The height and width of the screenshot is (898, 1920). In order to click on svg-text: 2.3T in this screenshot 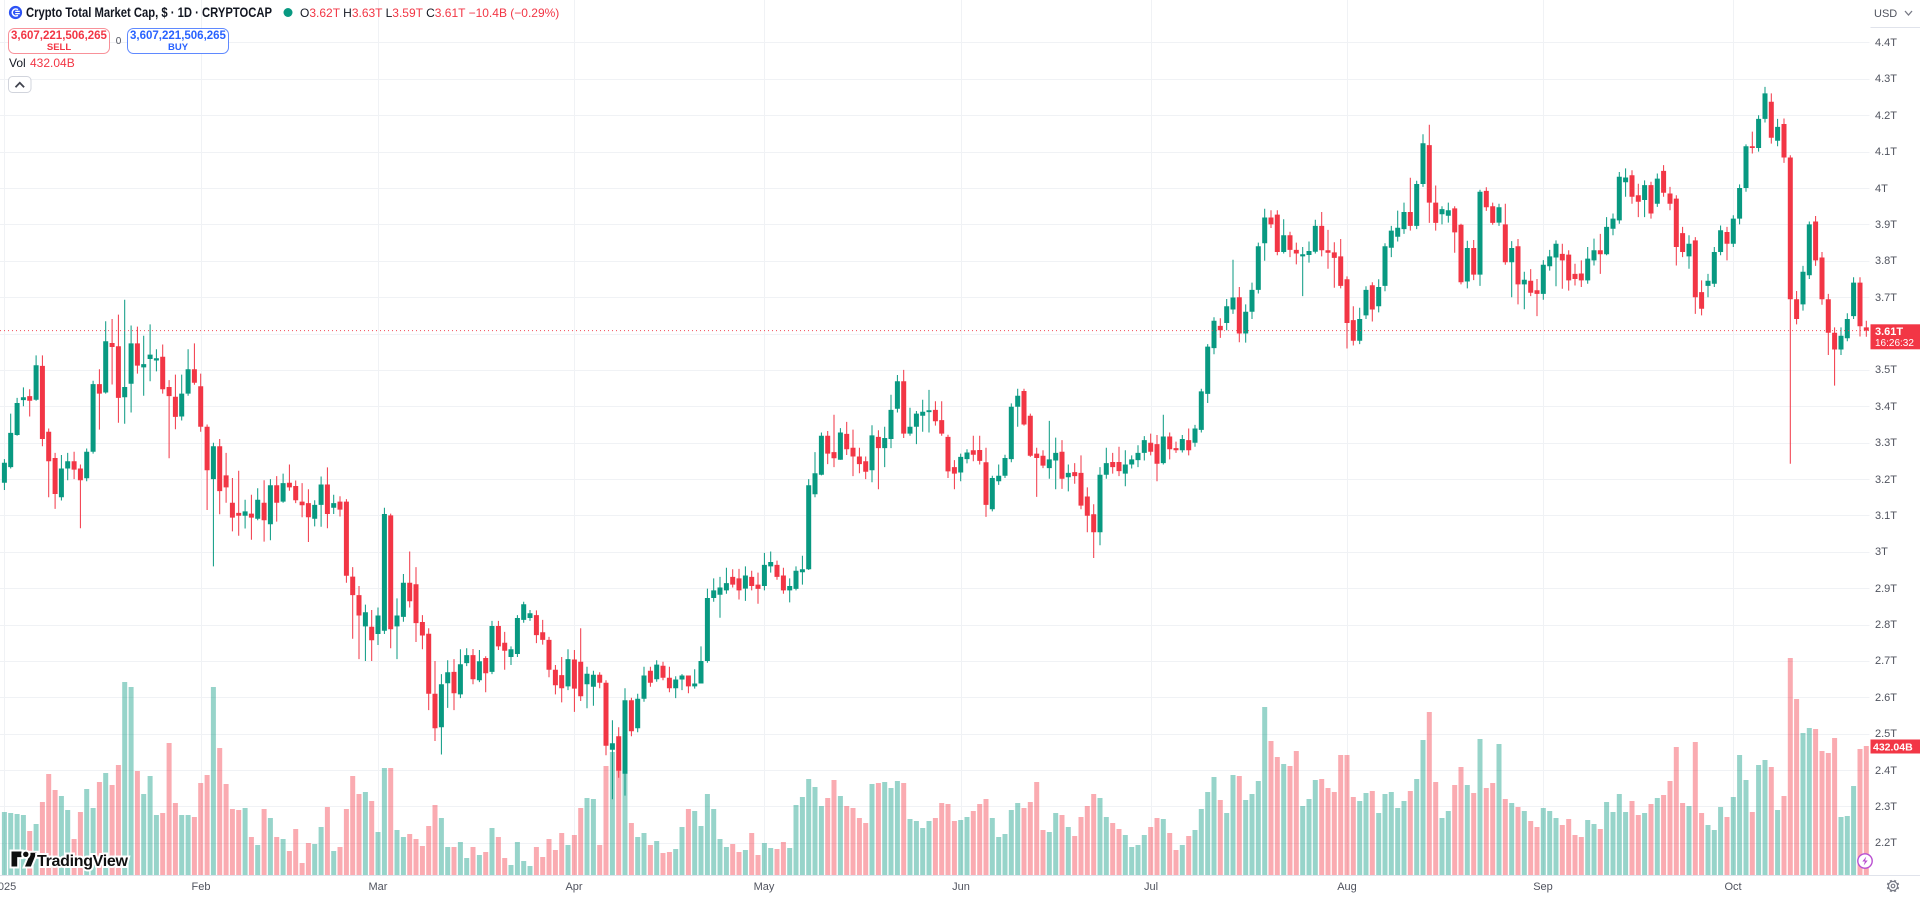, I will do `click(1886, 807)`.